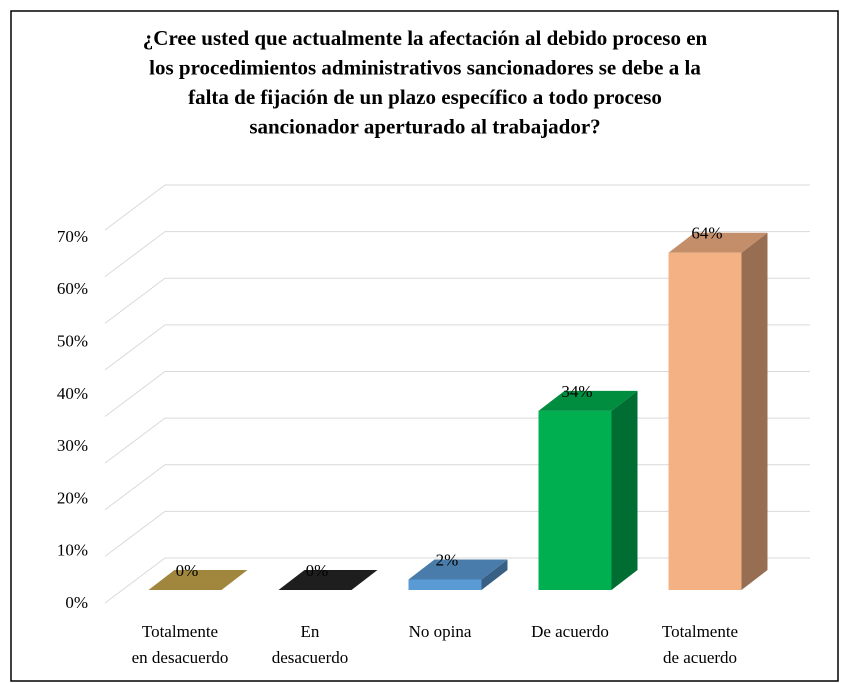 This screenshot has height=683, width=849. What do you see at coordinates (440, 631) in the screenshot?
I see `x-tick-label: No opina` at bounding box center [440, 631].